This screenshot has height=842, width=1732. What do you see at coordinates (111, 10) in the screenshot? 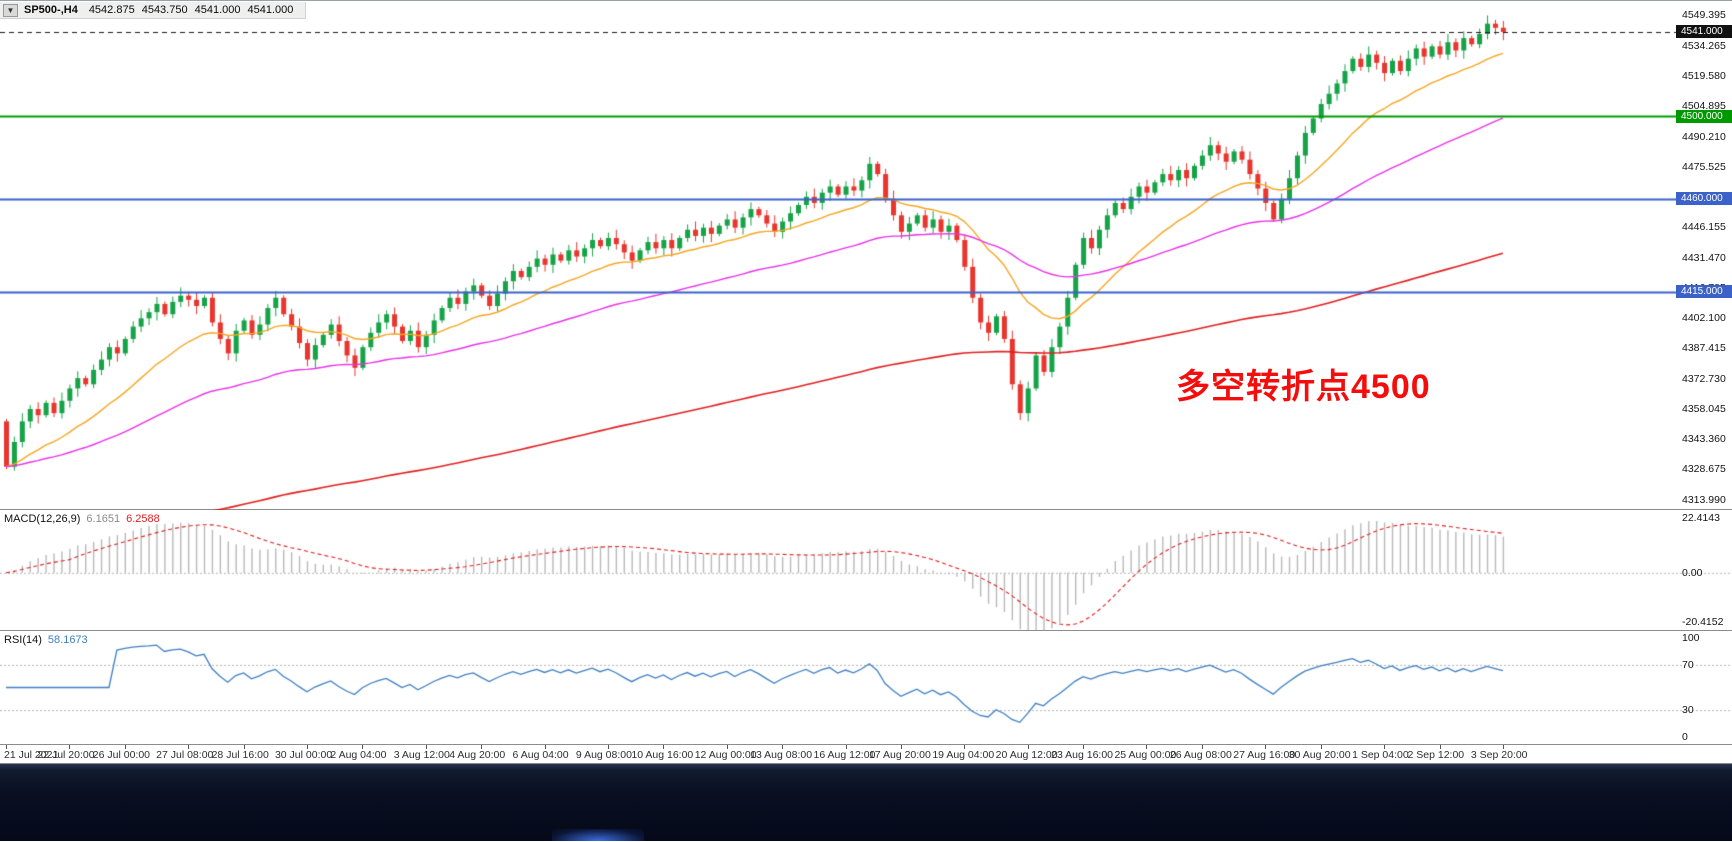
I see `quote-open: 4542.875` at bounding box center [111, 10].